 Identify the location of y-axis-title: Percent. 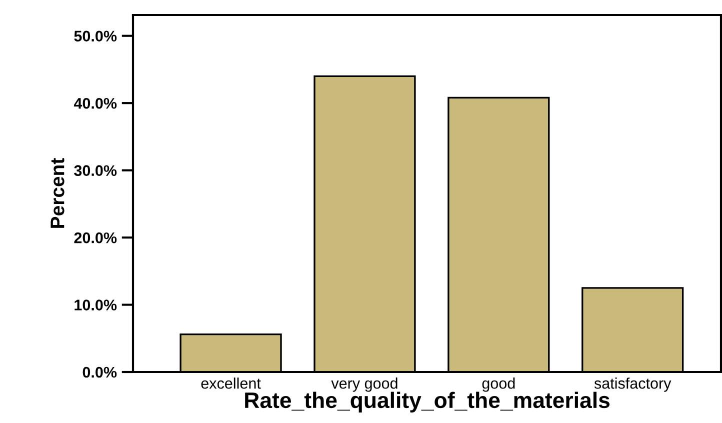
(57, 193).